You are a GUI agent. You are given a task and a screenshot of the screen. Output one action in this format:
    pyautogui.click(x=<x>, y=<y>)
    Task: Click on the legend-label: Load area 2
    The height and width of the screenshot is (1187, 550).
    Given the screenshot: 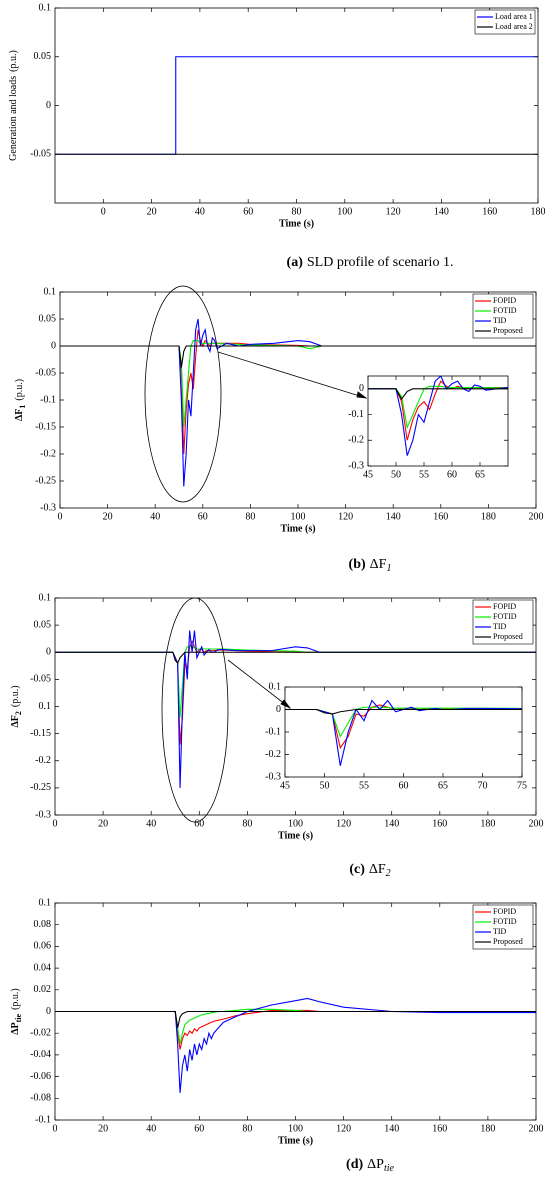 What is the action you would take?
    pyautogui.click(x=514, y=26)
    